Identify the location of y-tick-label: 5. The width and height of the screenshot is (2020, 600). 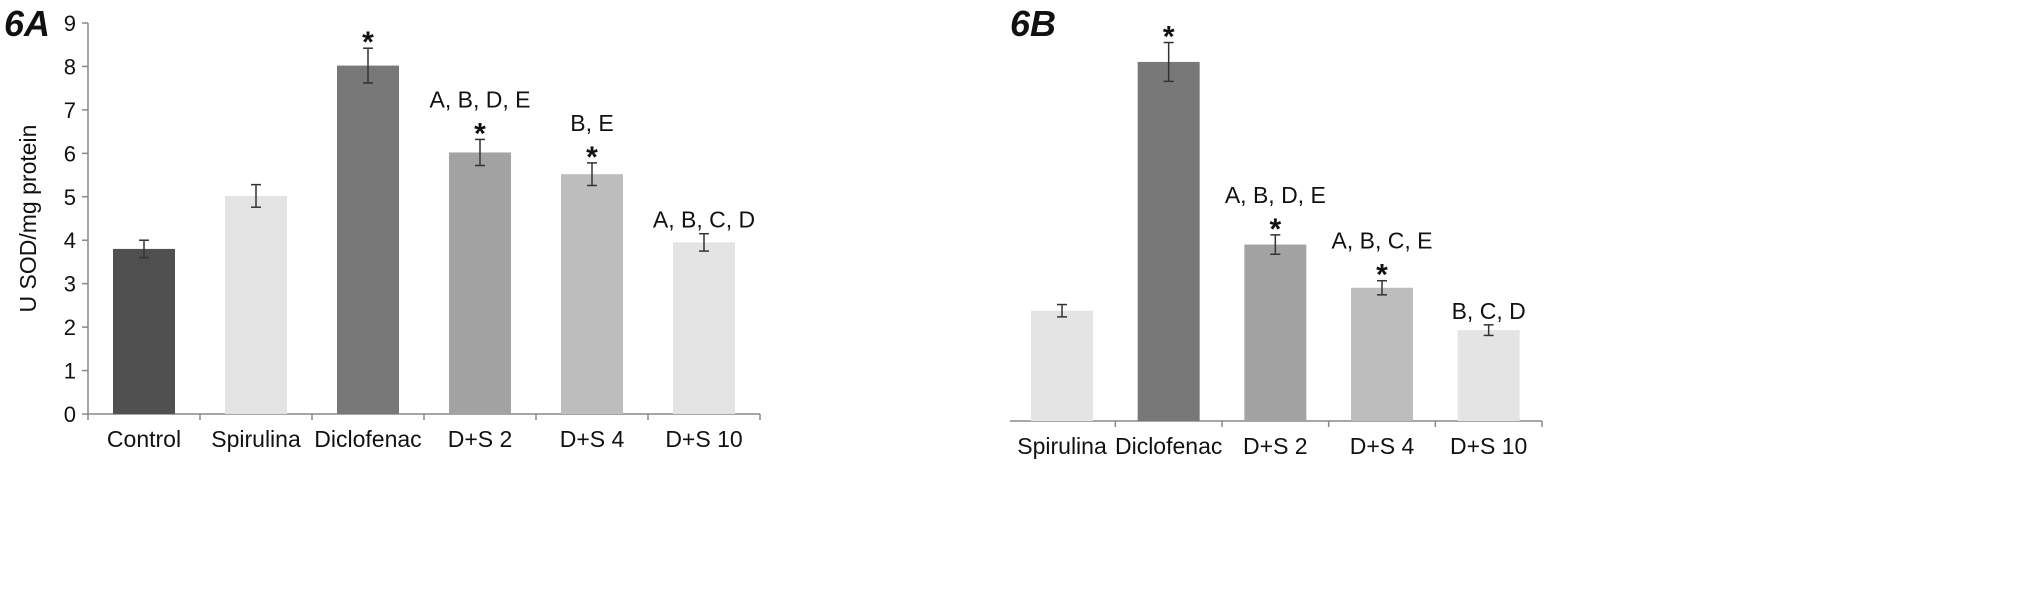
(70, 197).